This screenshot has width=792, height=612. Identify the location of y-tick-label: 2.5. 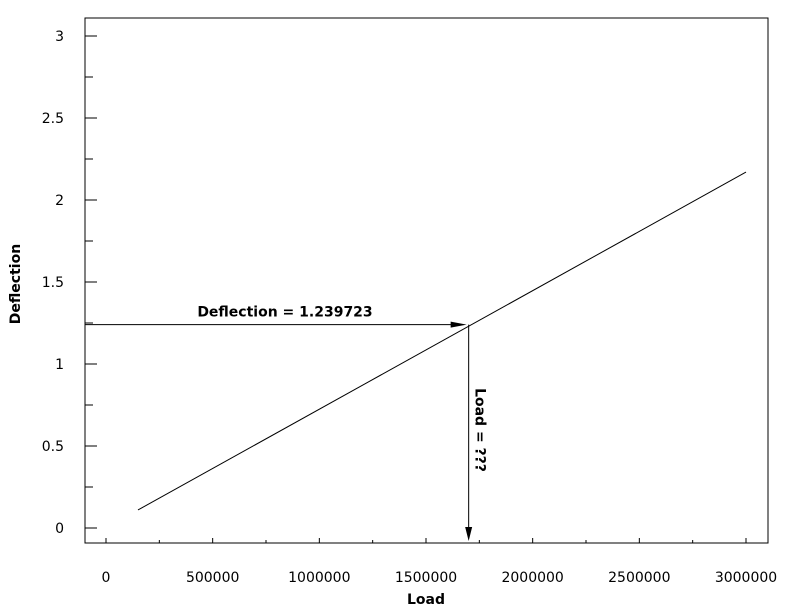
(53, 119).